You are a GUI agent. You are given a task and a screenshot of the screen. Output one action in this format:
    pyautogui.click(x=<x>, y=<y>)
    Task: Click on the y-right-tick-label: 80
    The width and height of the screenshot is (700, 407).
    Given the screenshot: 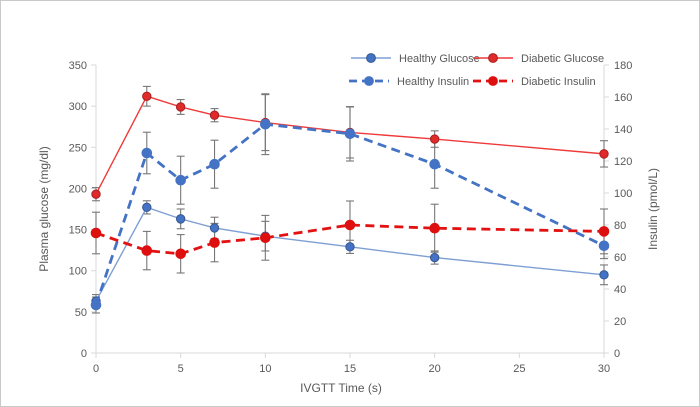 What is the action you would take?
    pyautogui.click(x=620, y=226)
    